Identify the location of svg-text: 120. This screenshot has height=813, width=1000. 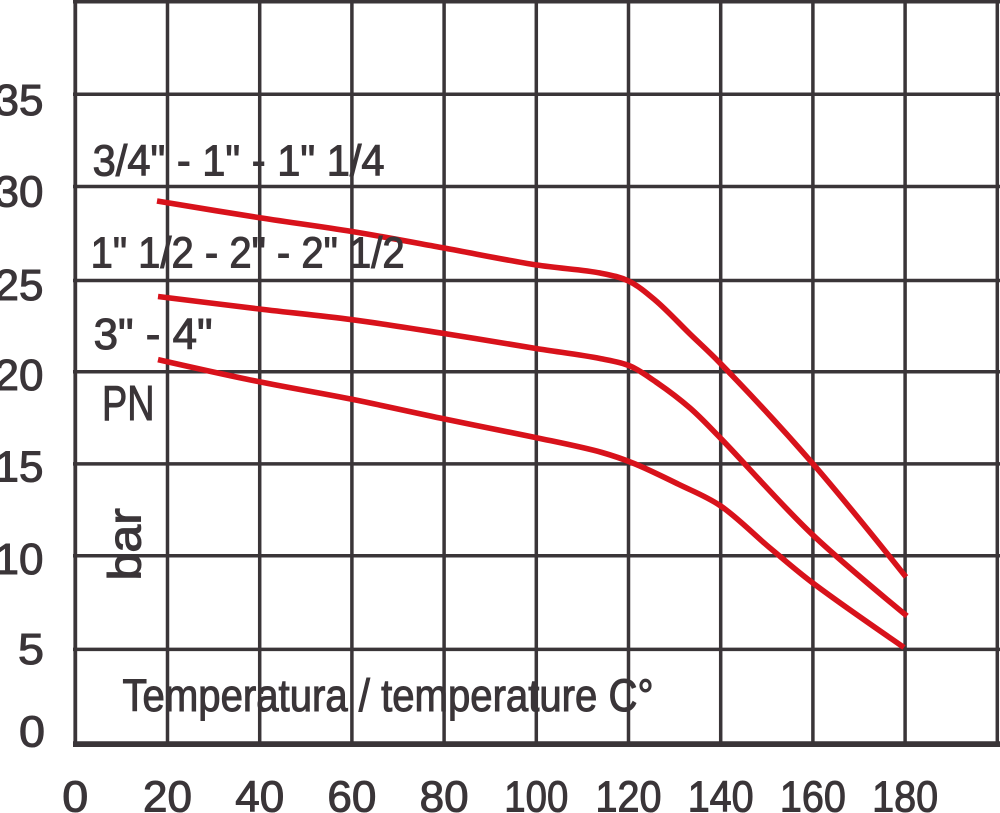
(629, 793).